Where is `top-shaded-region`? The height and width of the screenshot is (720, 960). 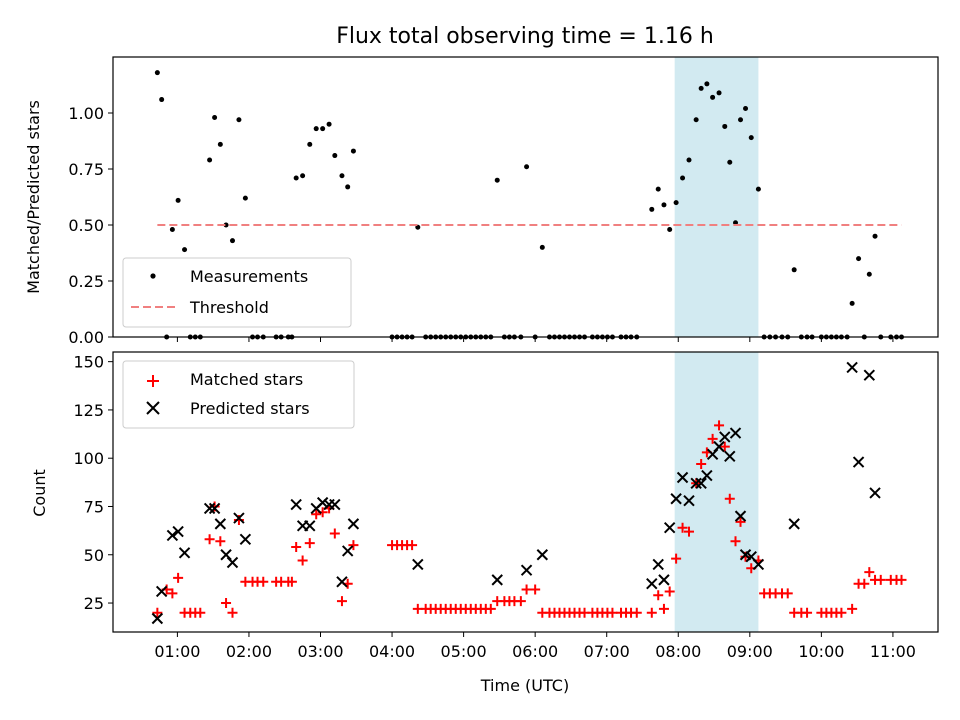 top-shaded-region is located at coordinates (716, 197).